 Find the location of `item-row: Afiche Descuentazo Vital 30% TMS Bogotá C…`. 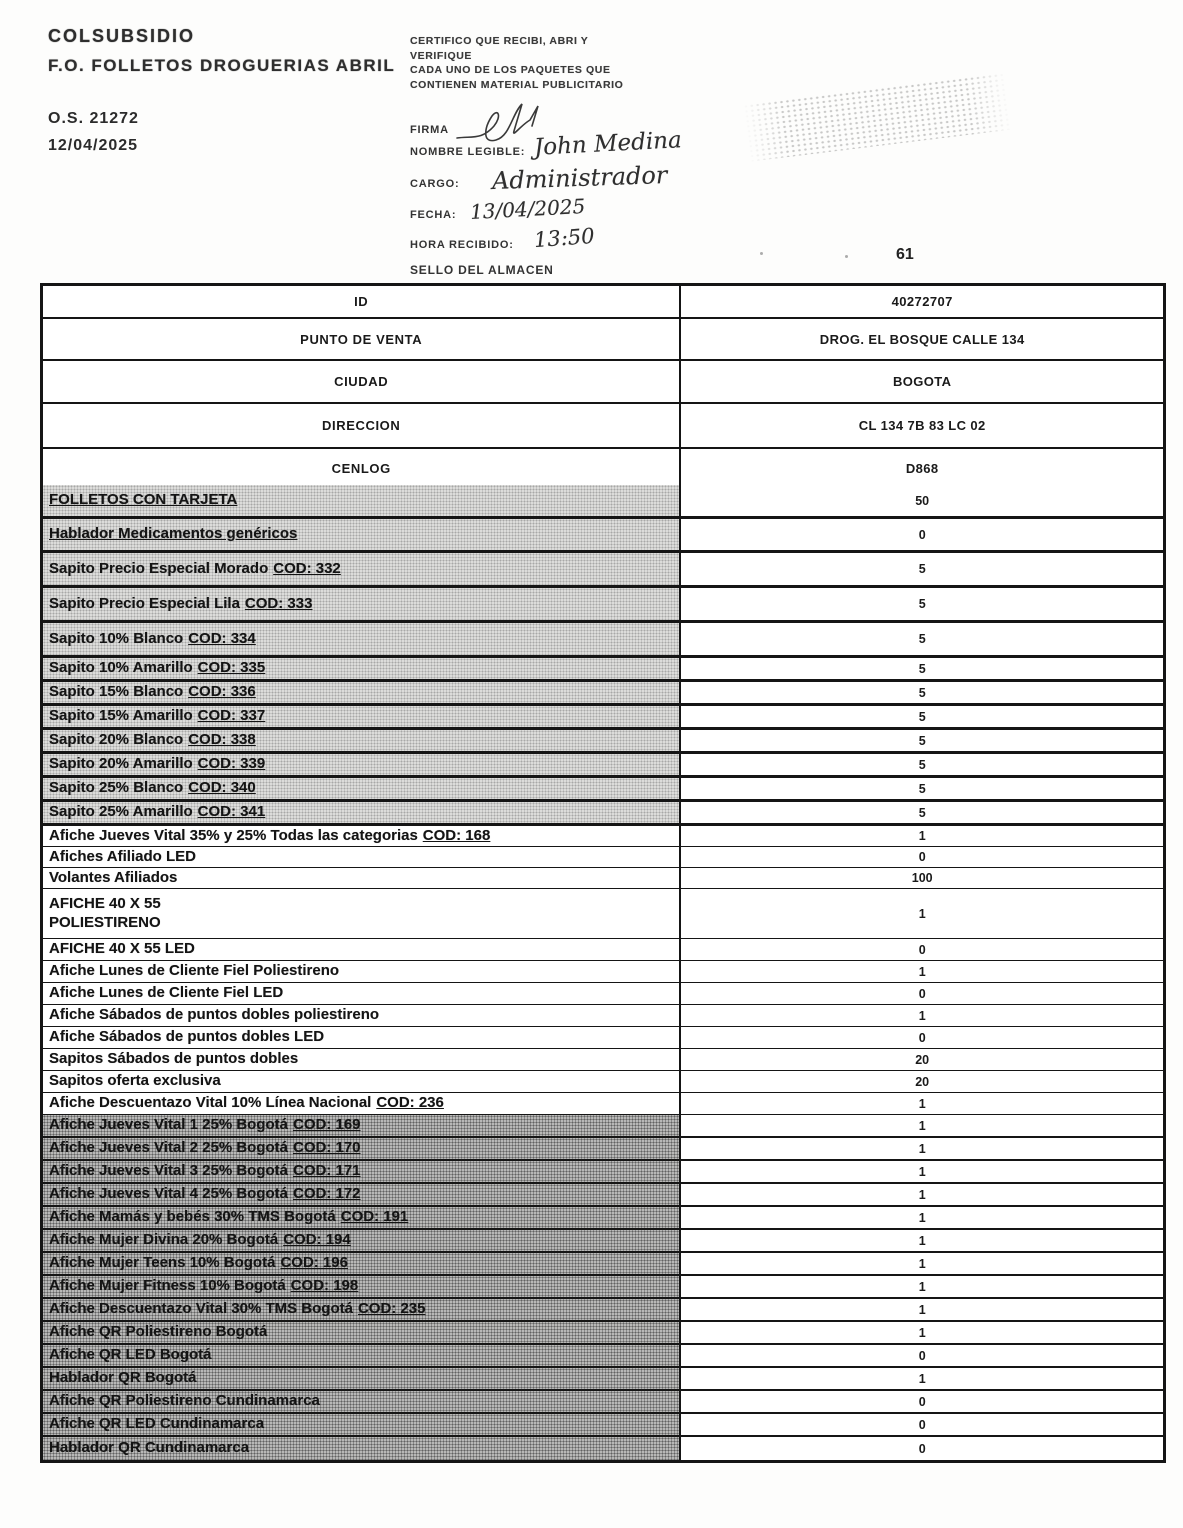

item-row: Afiche Descuentazo Vital 30% TMS Bogotá C… is located at coordinates (603, 1310).